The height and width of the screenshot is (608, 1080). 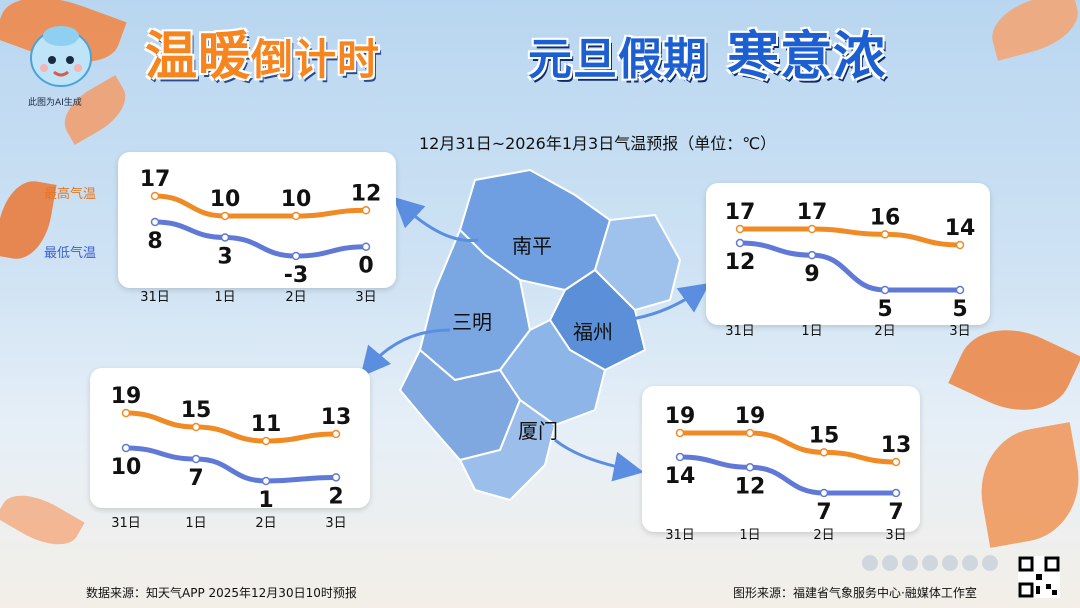 I want to click on series-line-low-三明, so click(x=231, y=464).